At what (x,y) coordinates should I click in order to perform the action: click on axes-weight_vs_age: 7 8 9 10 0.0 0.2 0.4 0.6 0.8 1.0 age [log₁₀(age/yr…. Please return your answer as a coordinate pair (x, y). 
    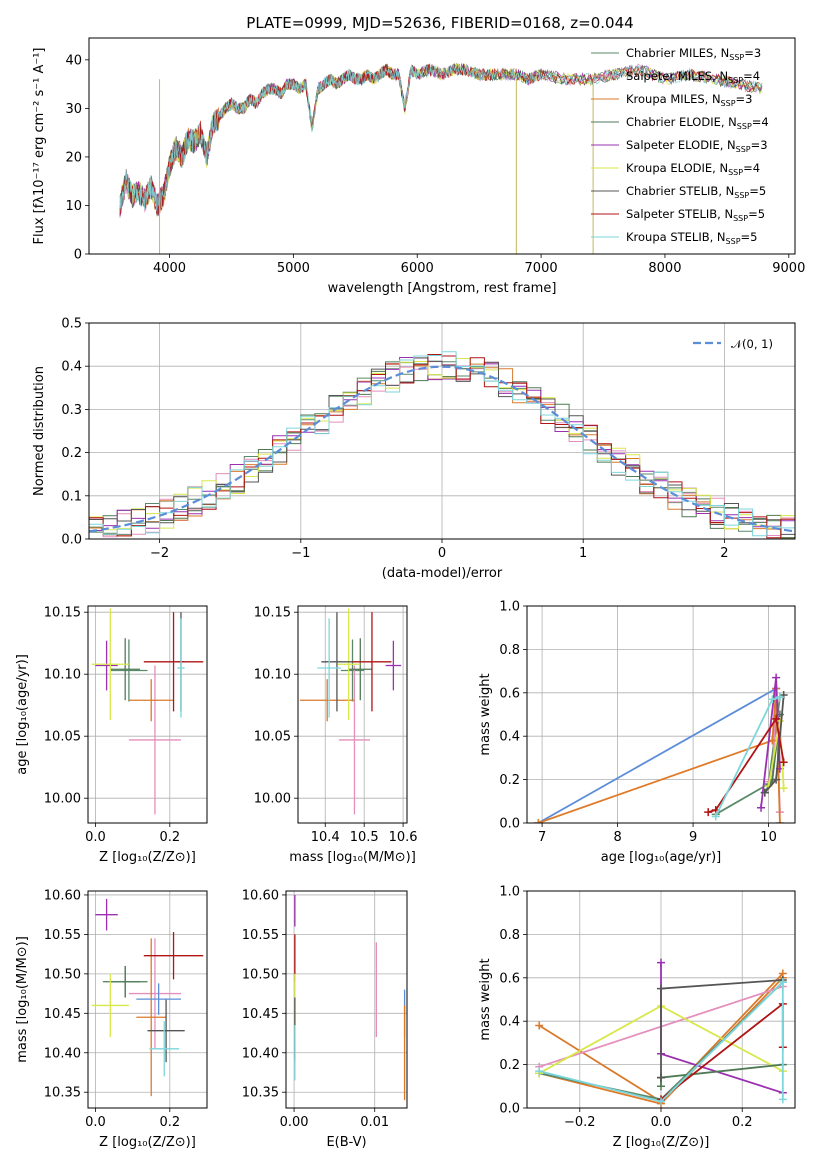
    Looking at the image, I should click on (637, 732).